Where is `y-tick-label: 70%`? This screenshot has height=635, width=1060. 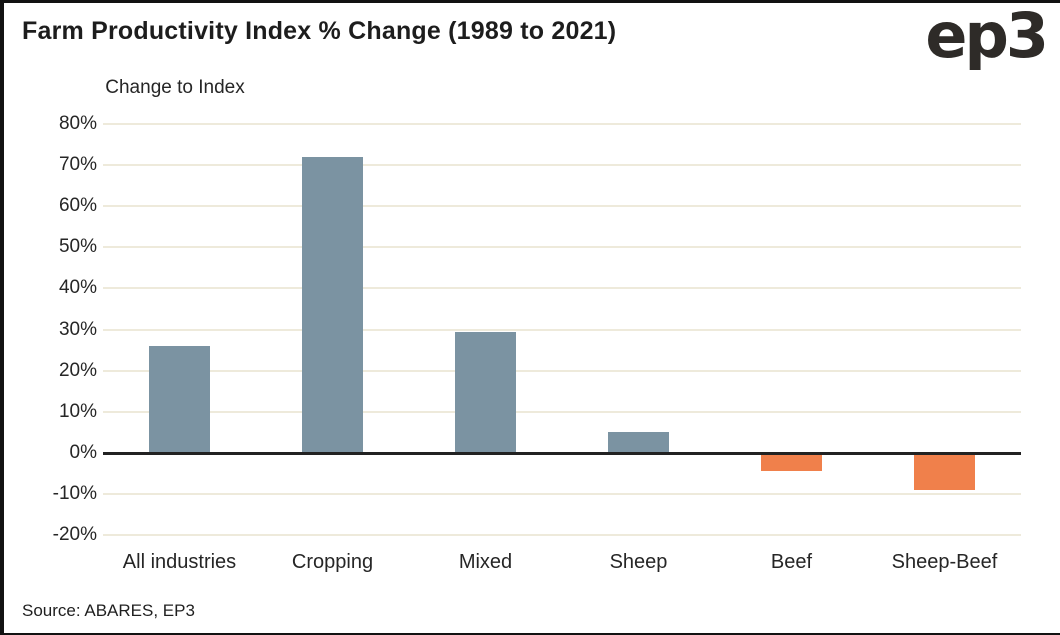 y-tick-label: 70% is located at coordinates (77, 165).